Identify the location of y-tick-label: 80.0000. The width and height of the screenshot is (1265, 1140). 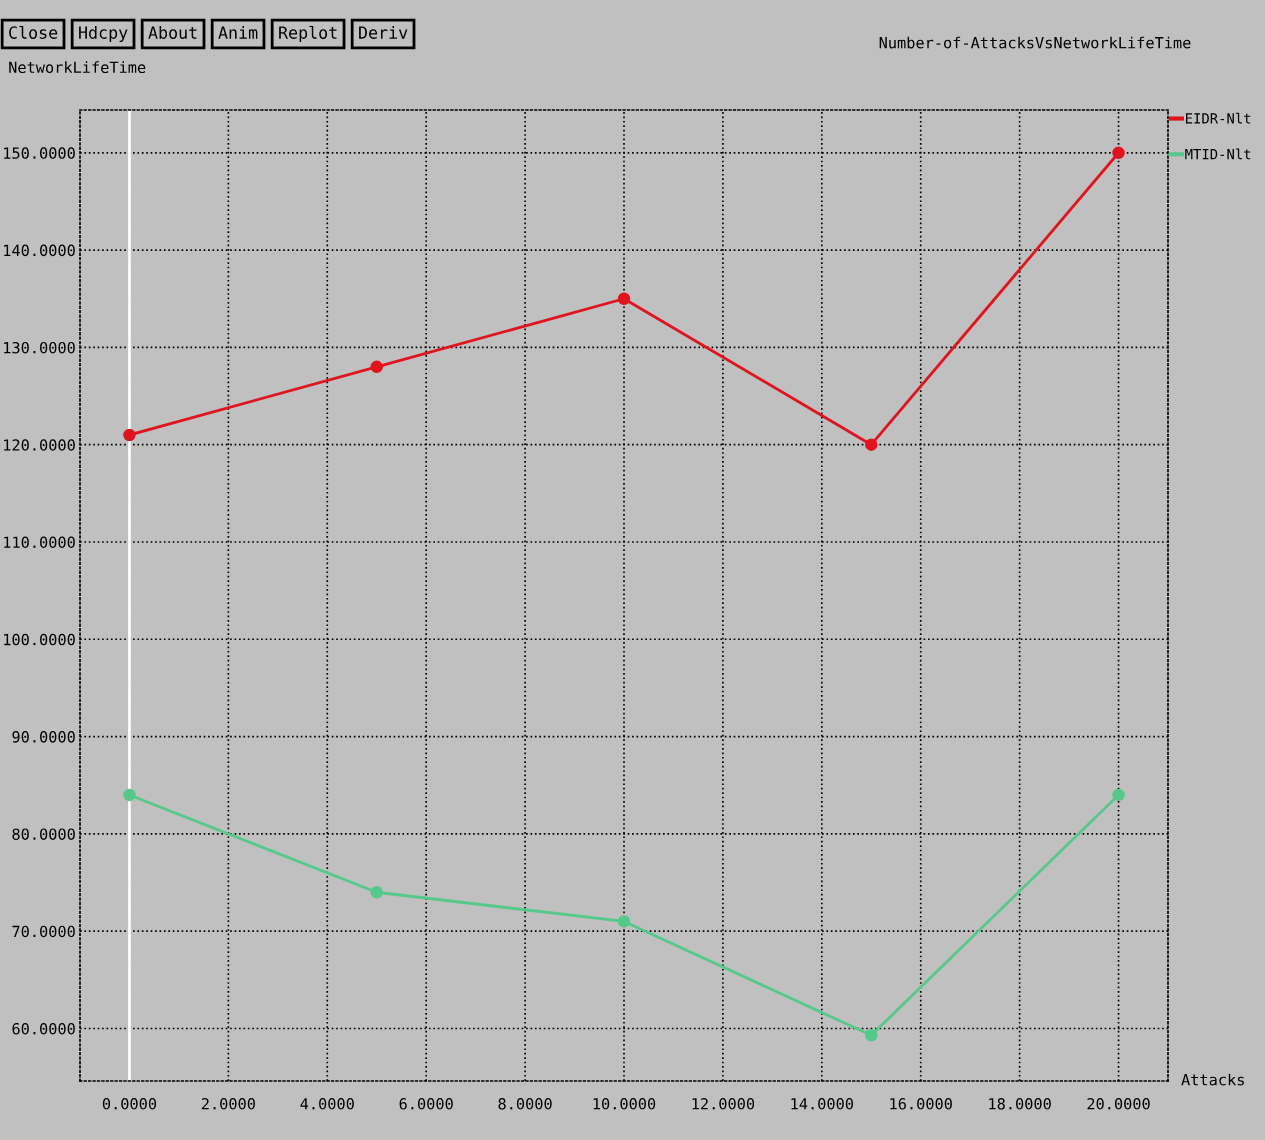
(43, 834).